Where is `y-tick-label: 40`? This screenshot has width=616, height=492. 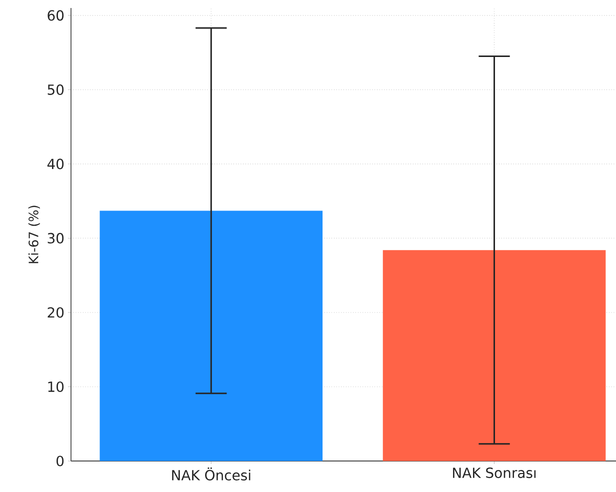 y-tick-label: 40 is located at coordinates (55, 164).